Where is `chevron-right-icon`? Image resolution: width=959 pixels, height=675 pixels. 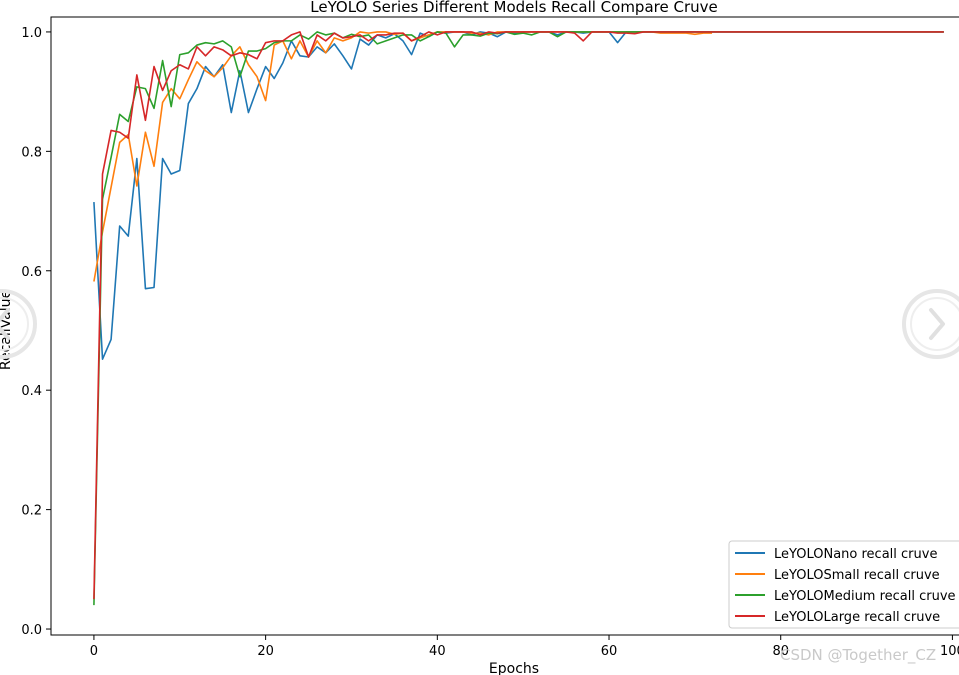
chevron-right-icon is located at coordinates (930, 324).